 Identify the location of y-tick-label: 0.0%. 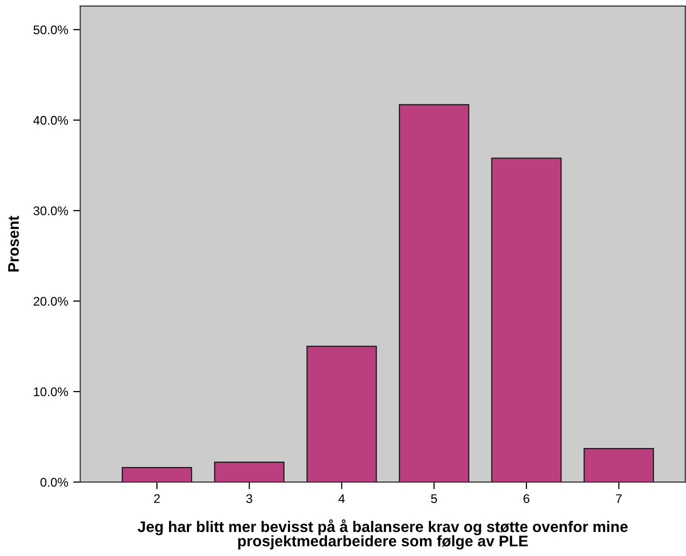
(54, 482).